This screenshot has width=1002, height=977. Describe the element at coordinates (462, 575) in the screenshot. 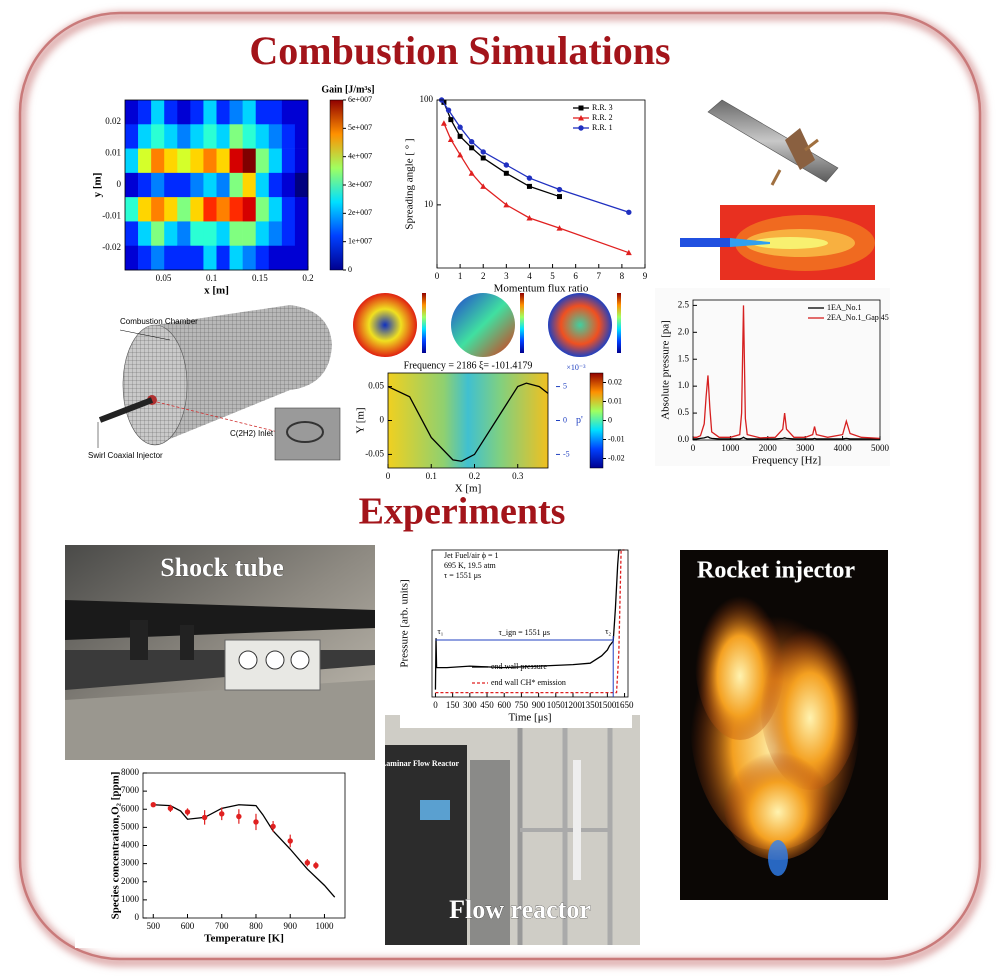

I see `annotation: τ = 1551 μs` at that location.